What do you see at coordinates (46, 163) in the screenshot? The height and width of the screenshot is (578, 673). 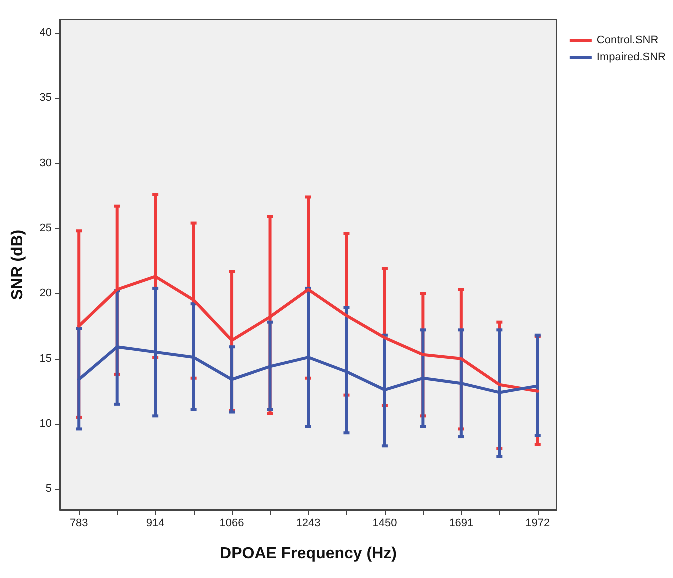 I see `y-tick-label: 30` at bounding box center [46, 163].